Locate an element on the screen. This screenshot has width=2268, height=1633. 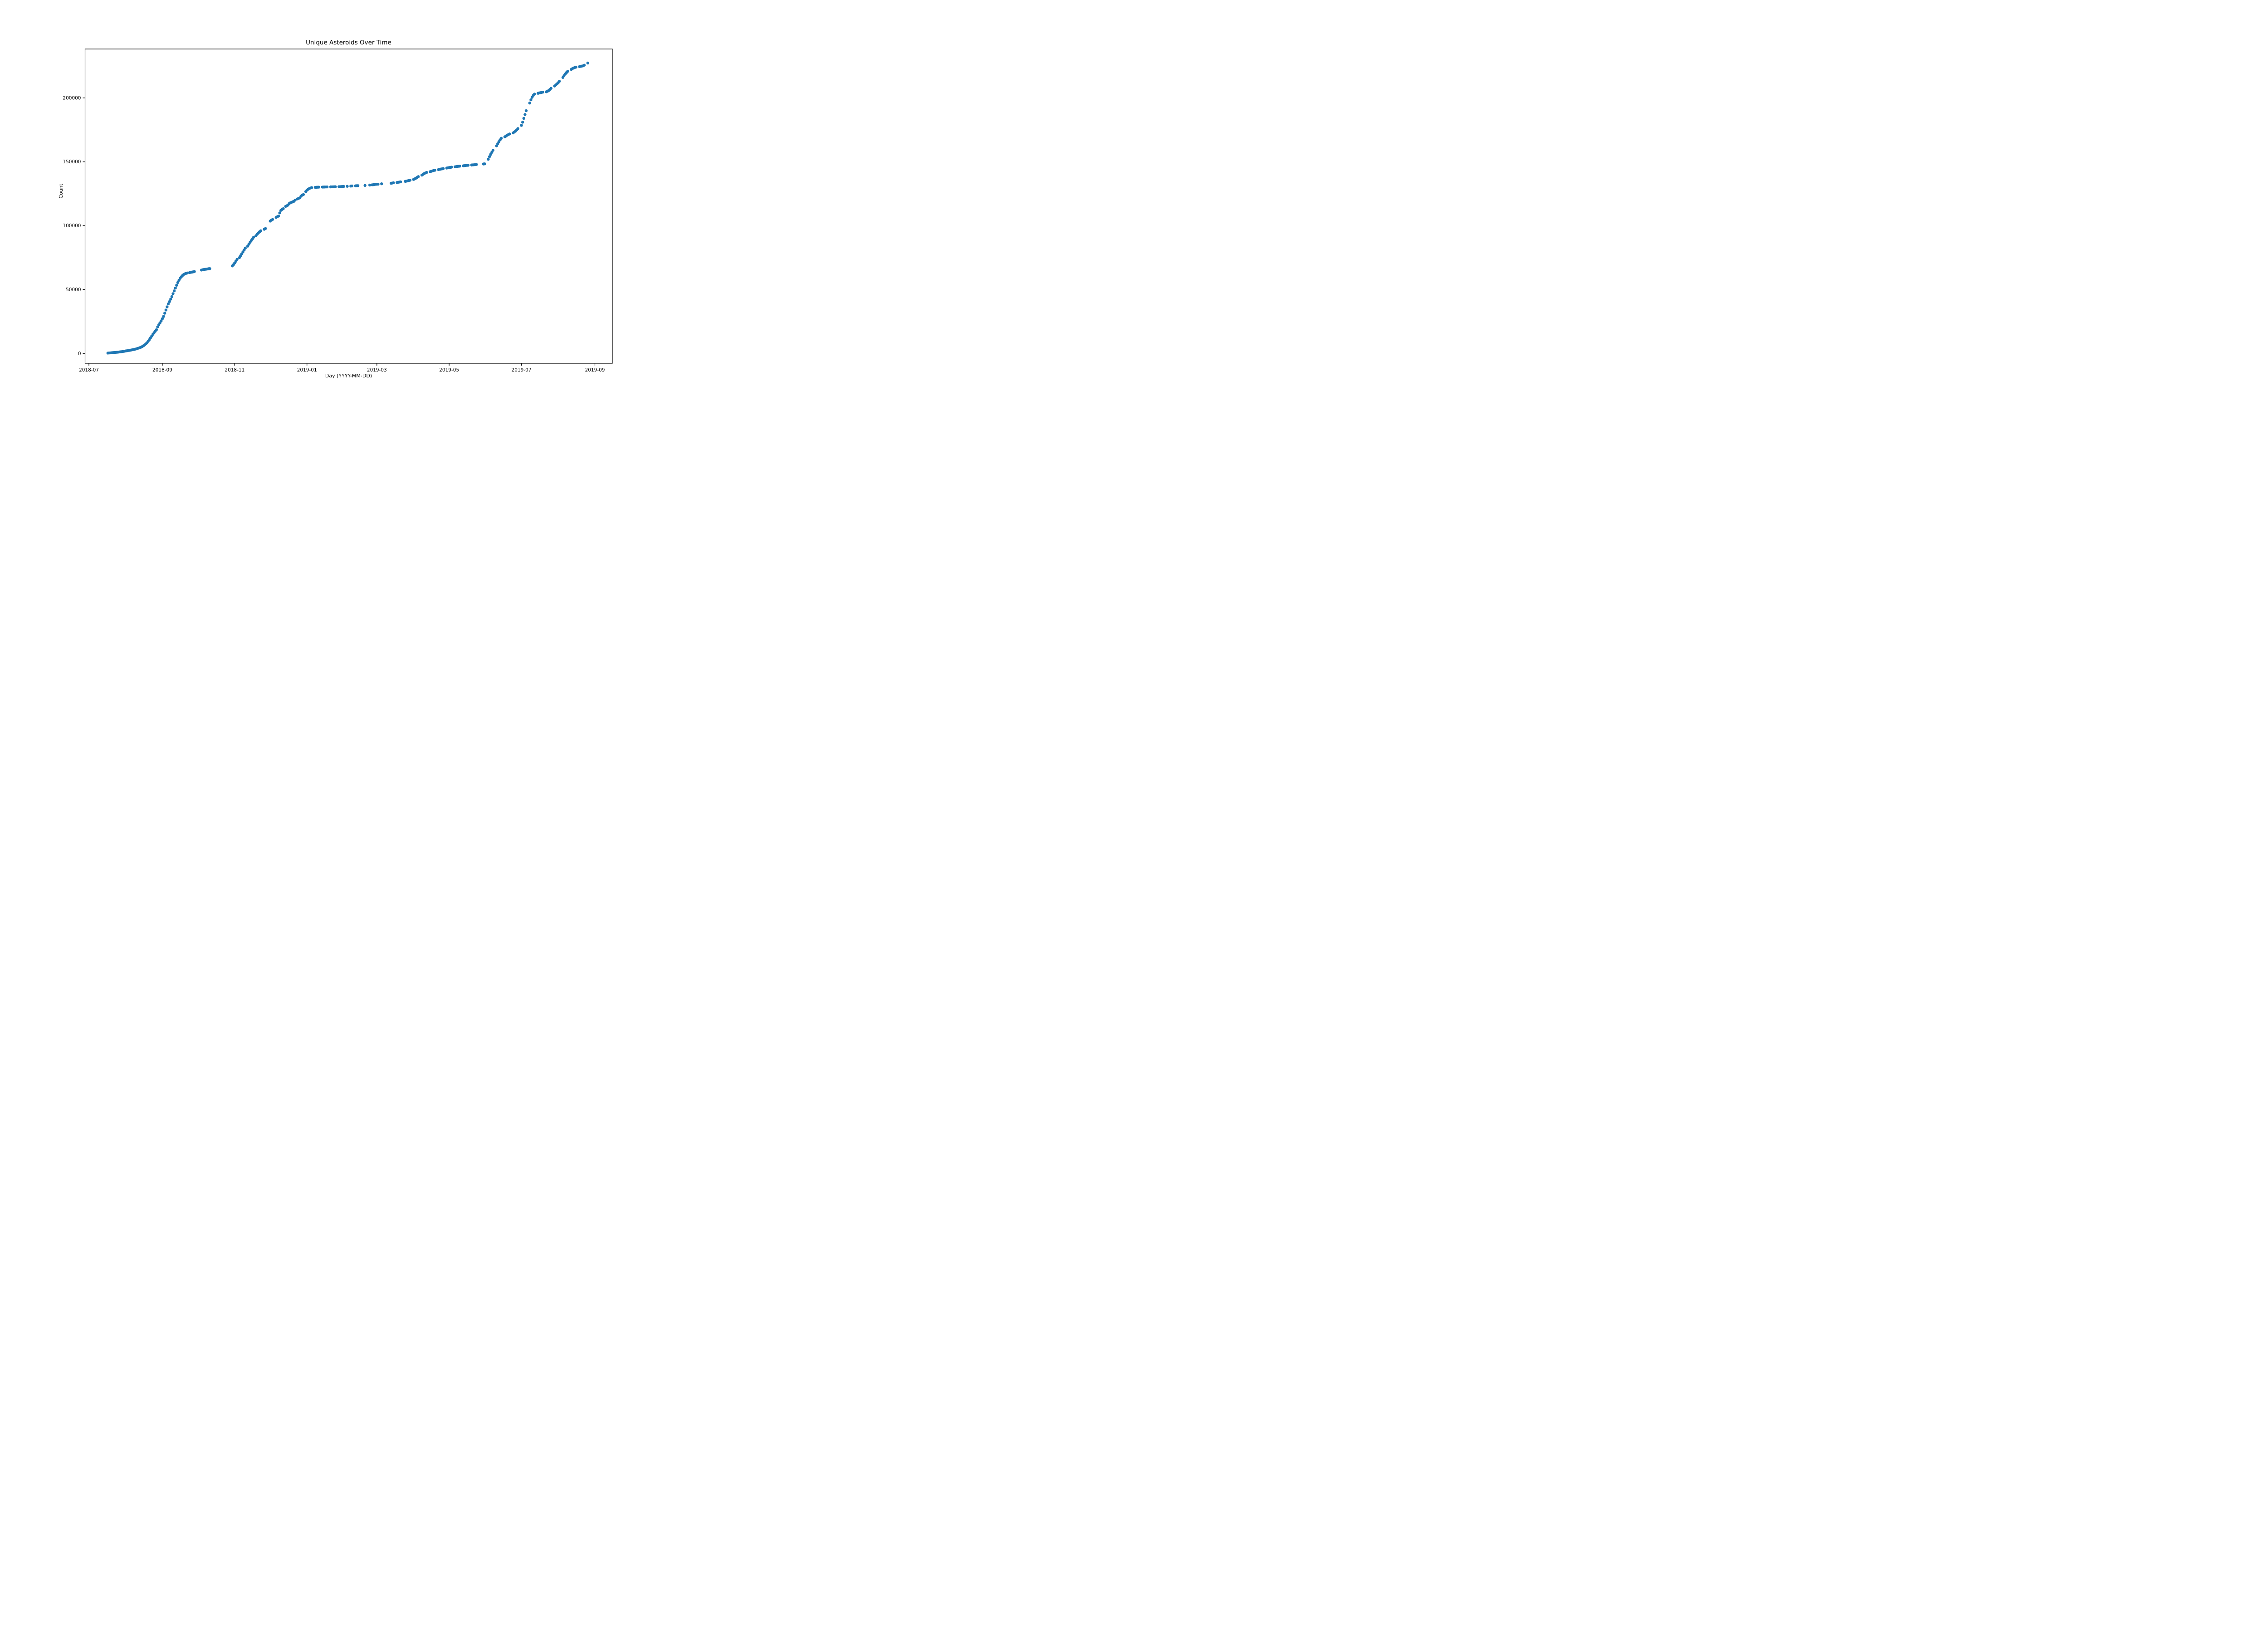
y-tick-label: 50000 is located at coordinates (74, 290).